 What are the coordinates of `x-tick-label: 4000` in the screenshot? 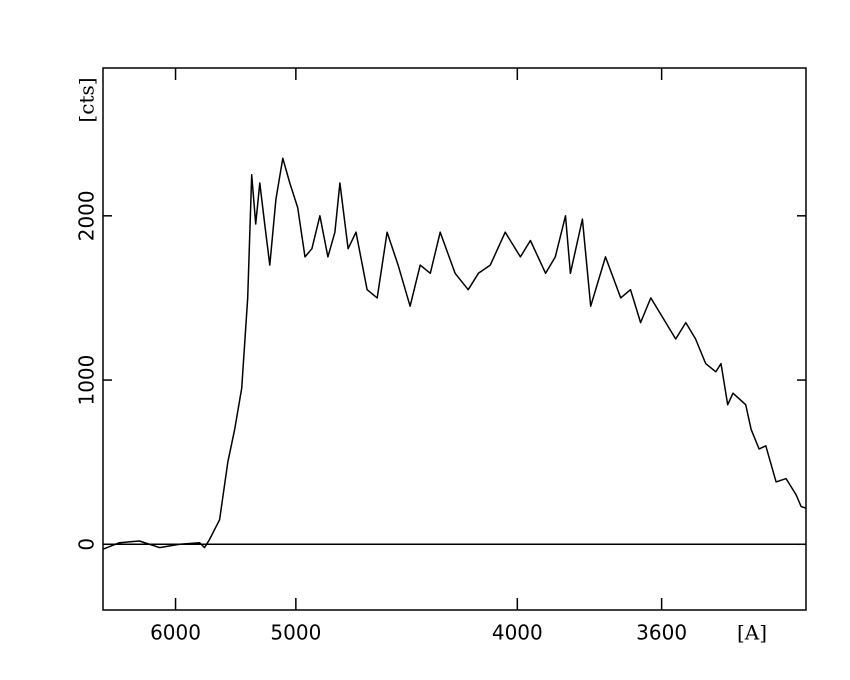 It's located at (517, 633).